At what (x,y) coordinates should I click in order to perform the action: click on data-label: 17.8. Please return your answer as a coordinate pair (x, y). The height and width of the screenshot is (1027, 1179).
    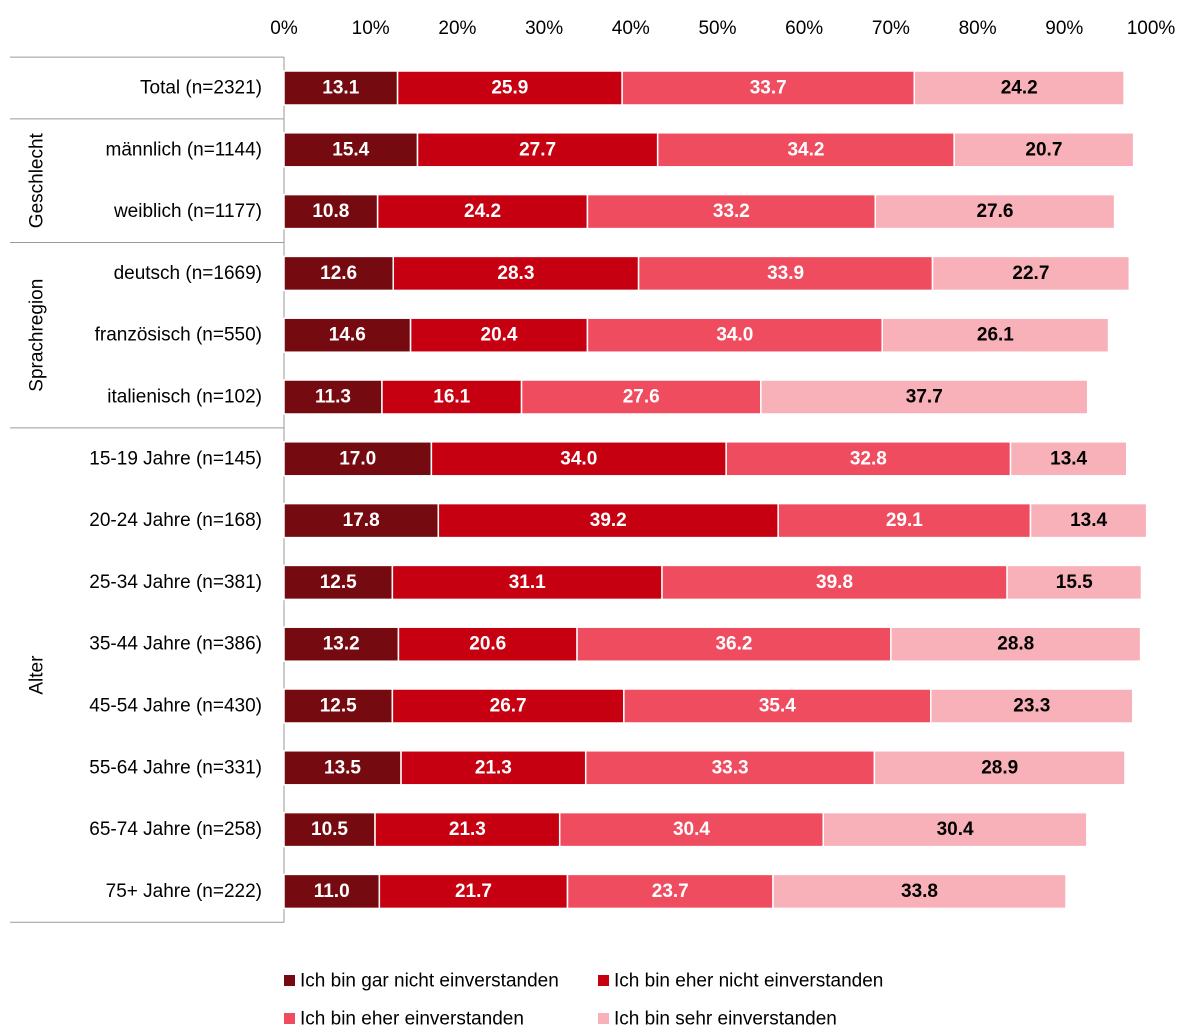
    Looking at the image, I should click on (361, 520).